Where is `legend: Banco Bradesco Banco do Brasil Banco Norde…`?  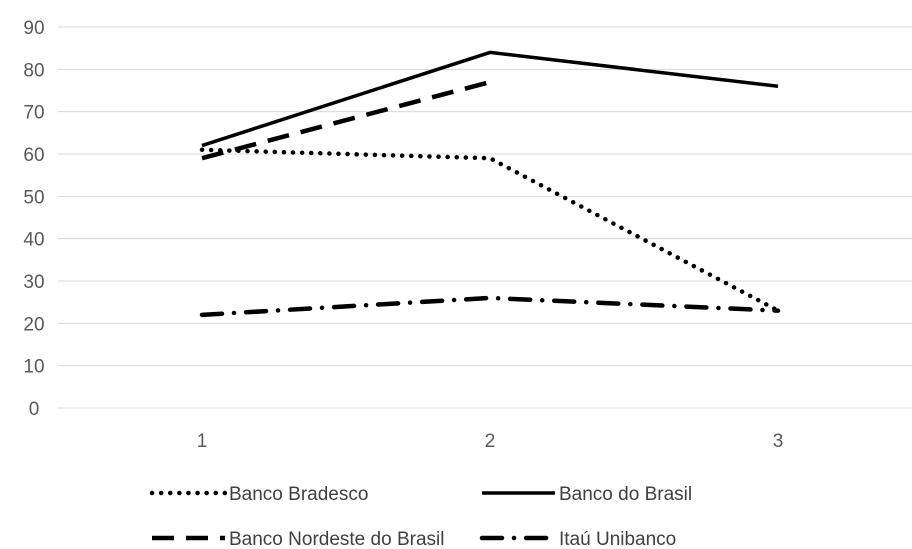 legend: Banco Bradesco Banco do Brasil Banco Norde… is located at coordinates (420, 516).